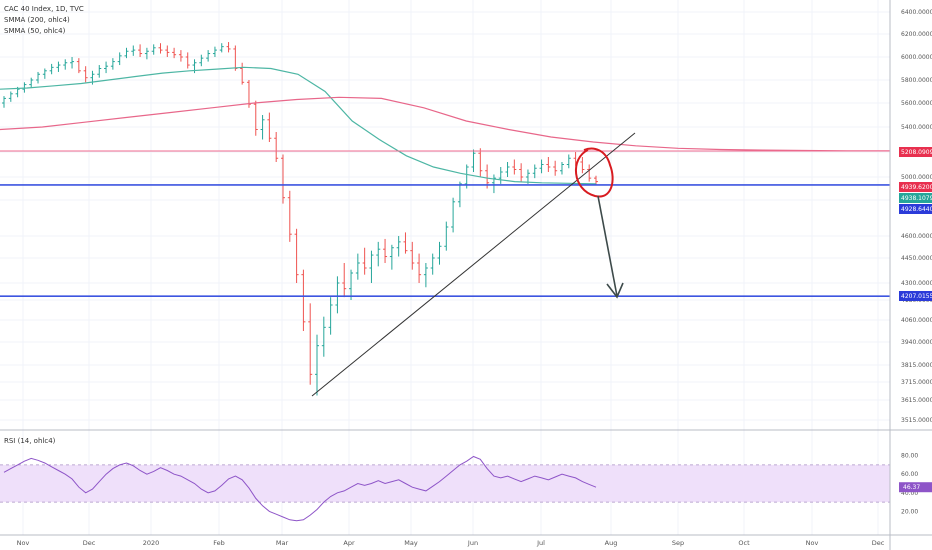 The image size is (932, 550). Describe the element at coordinates (916, 382) in the screenshot. I see `y-tick-label: 3715.0000` at that location.